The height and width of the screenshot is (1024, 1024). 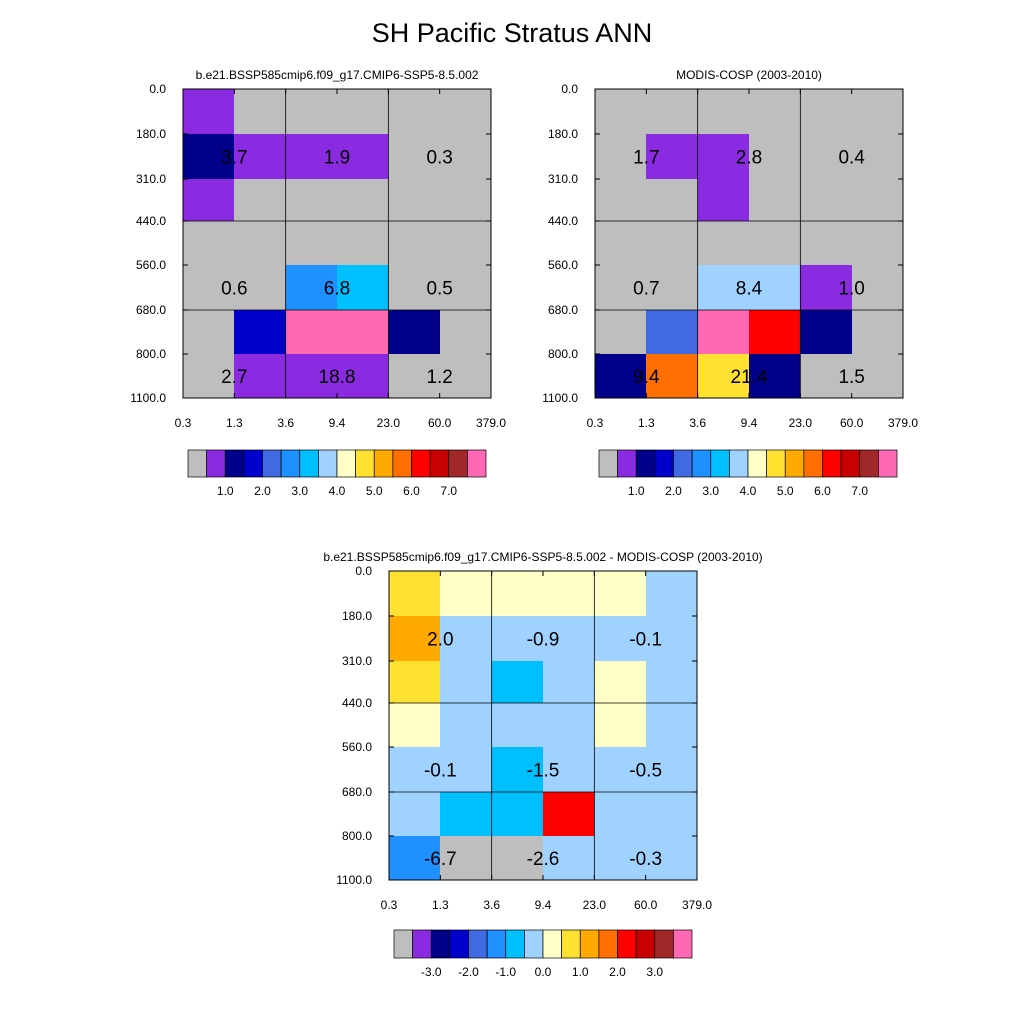 I want to click on x-tick-label: 0.3, so click(x=183, y=423).